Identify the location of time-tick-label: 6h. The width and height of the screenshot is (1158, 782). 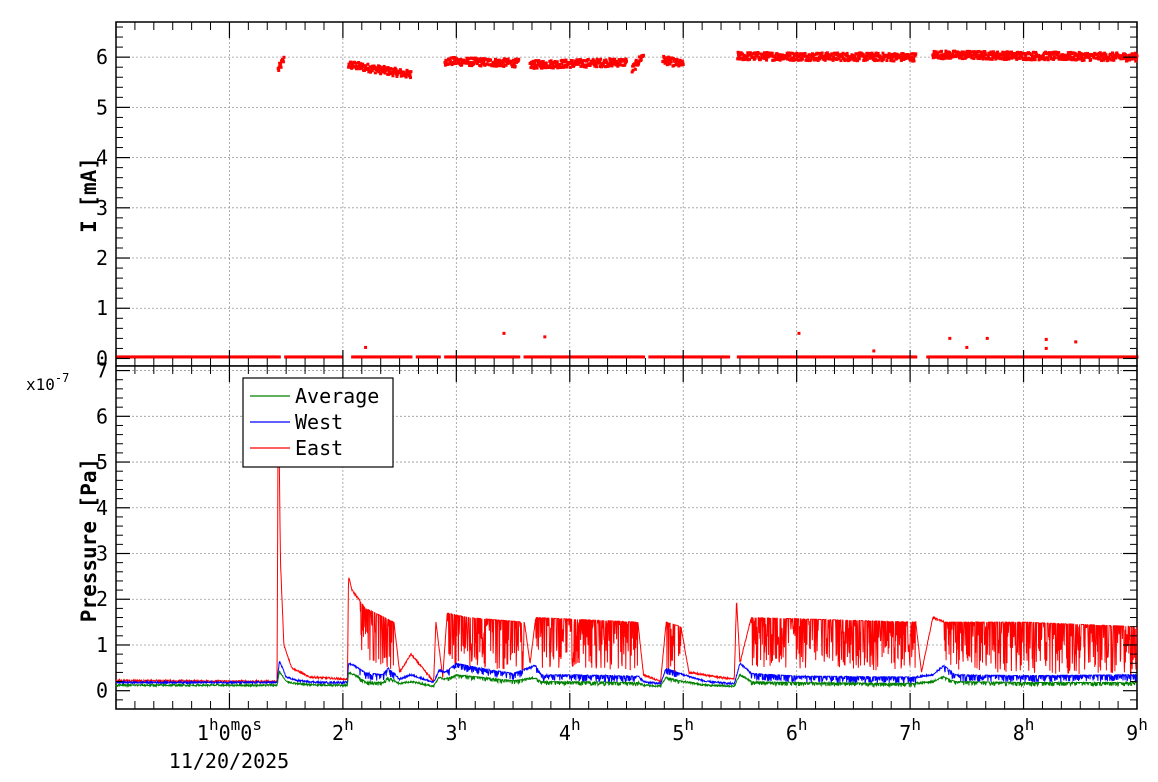
(797, 730).